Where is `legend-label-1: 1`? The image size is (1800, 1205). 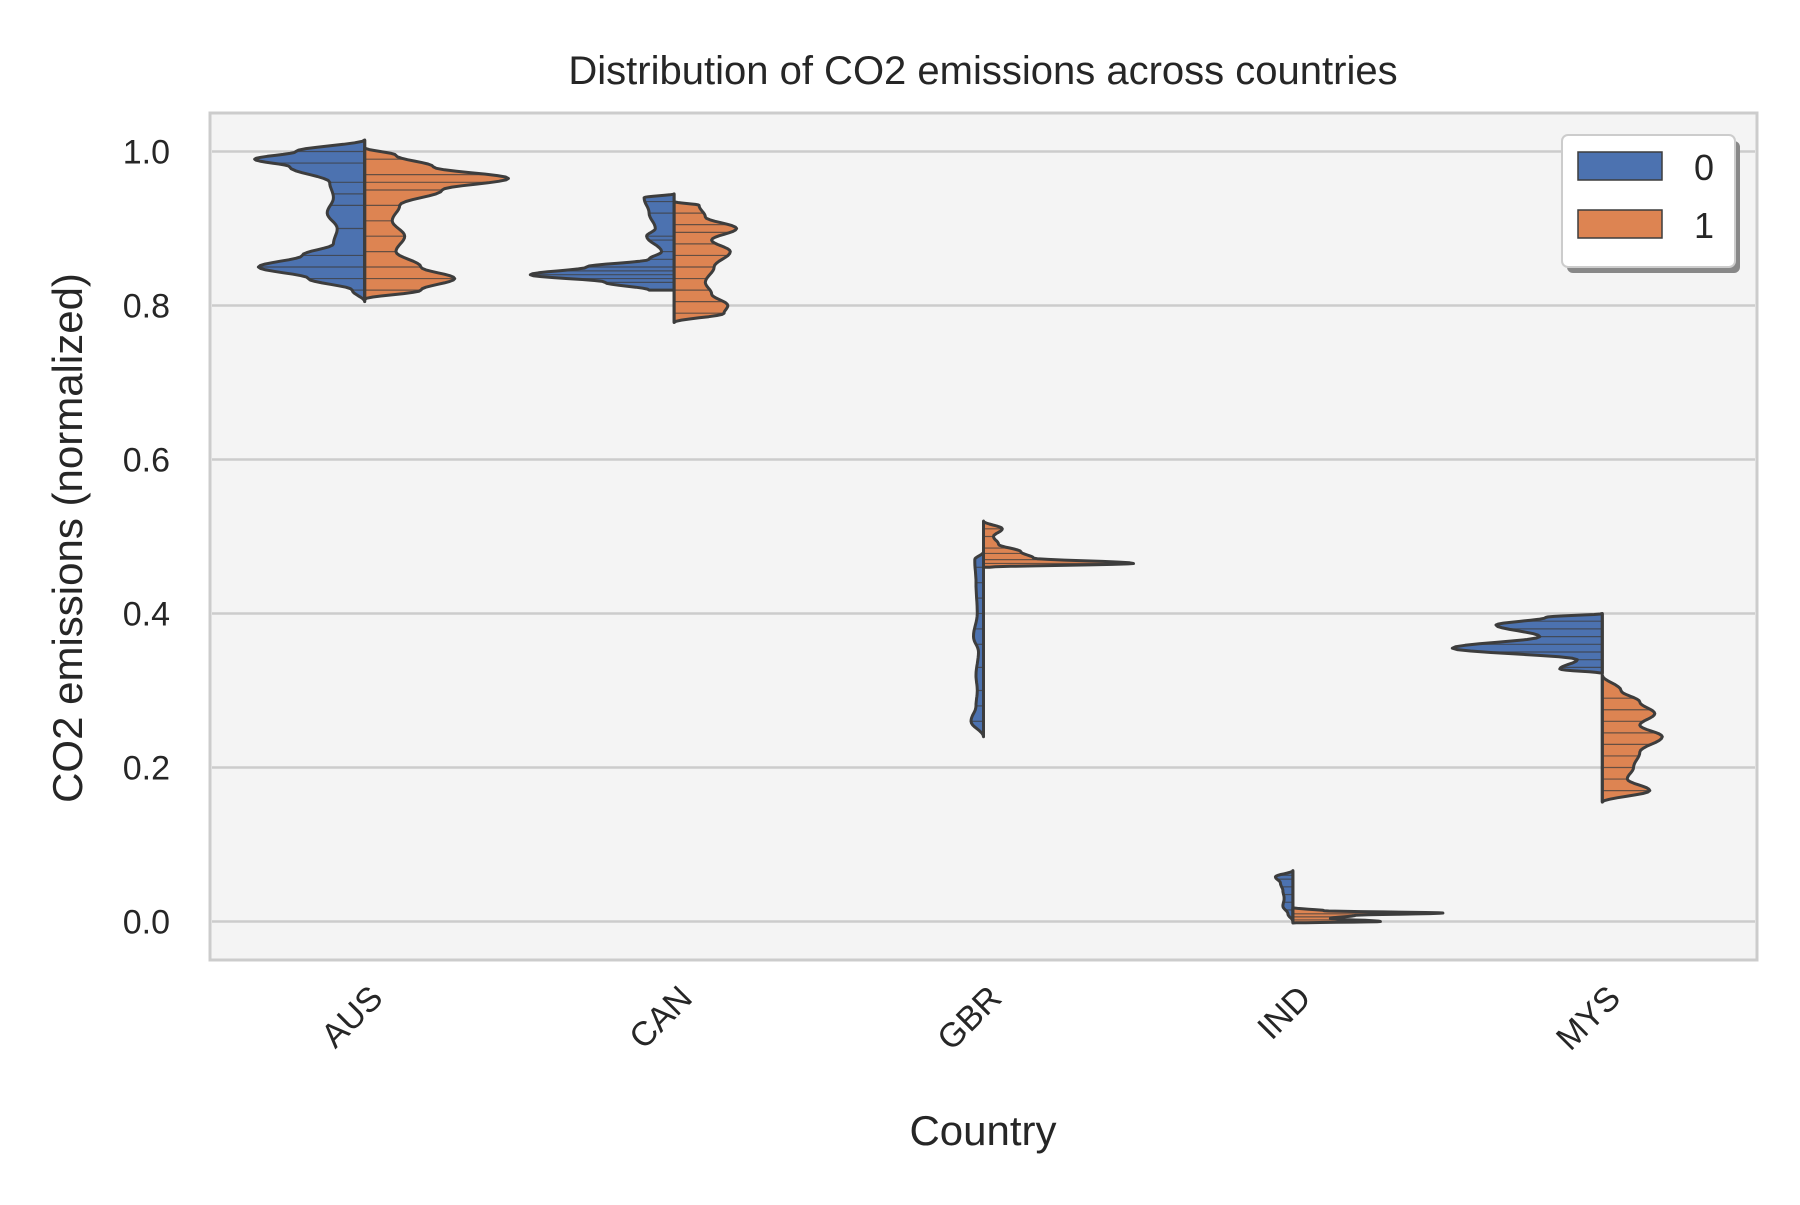 legend-label-1: 1 is located at coordinates (1704, 225).